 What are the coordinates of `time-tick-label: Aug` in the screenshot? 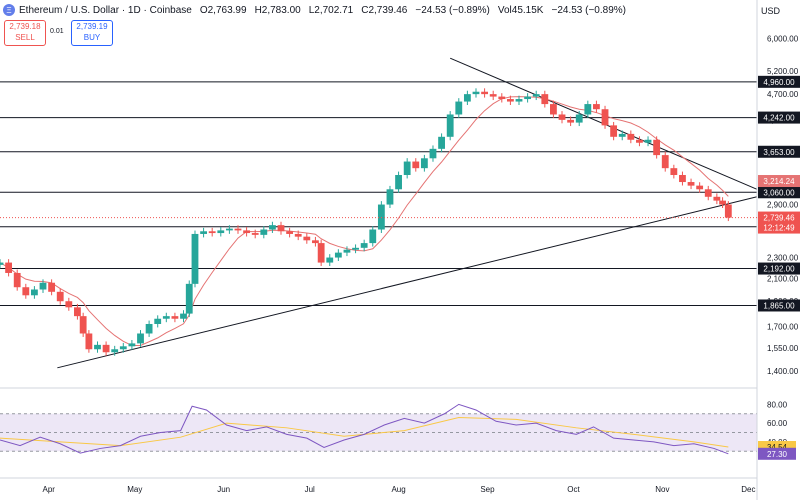 It's located at (398, 489).